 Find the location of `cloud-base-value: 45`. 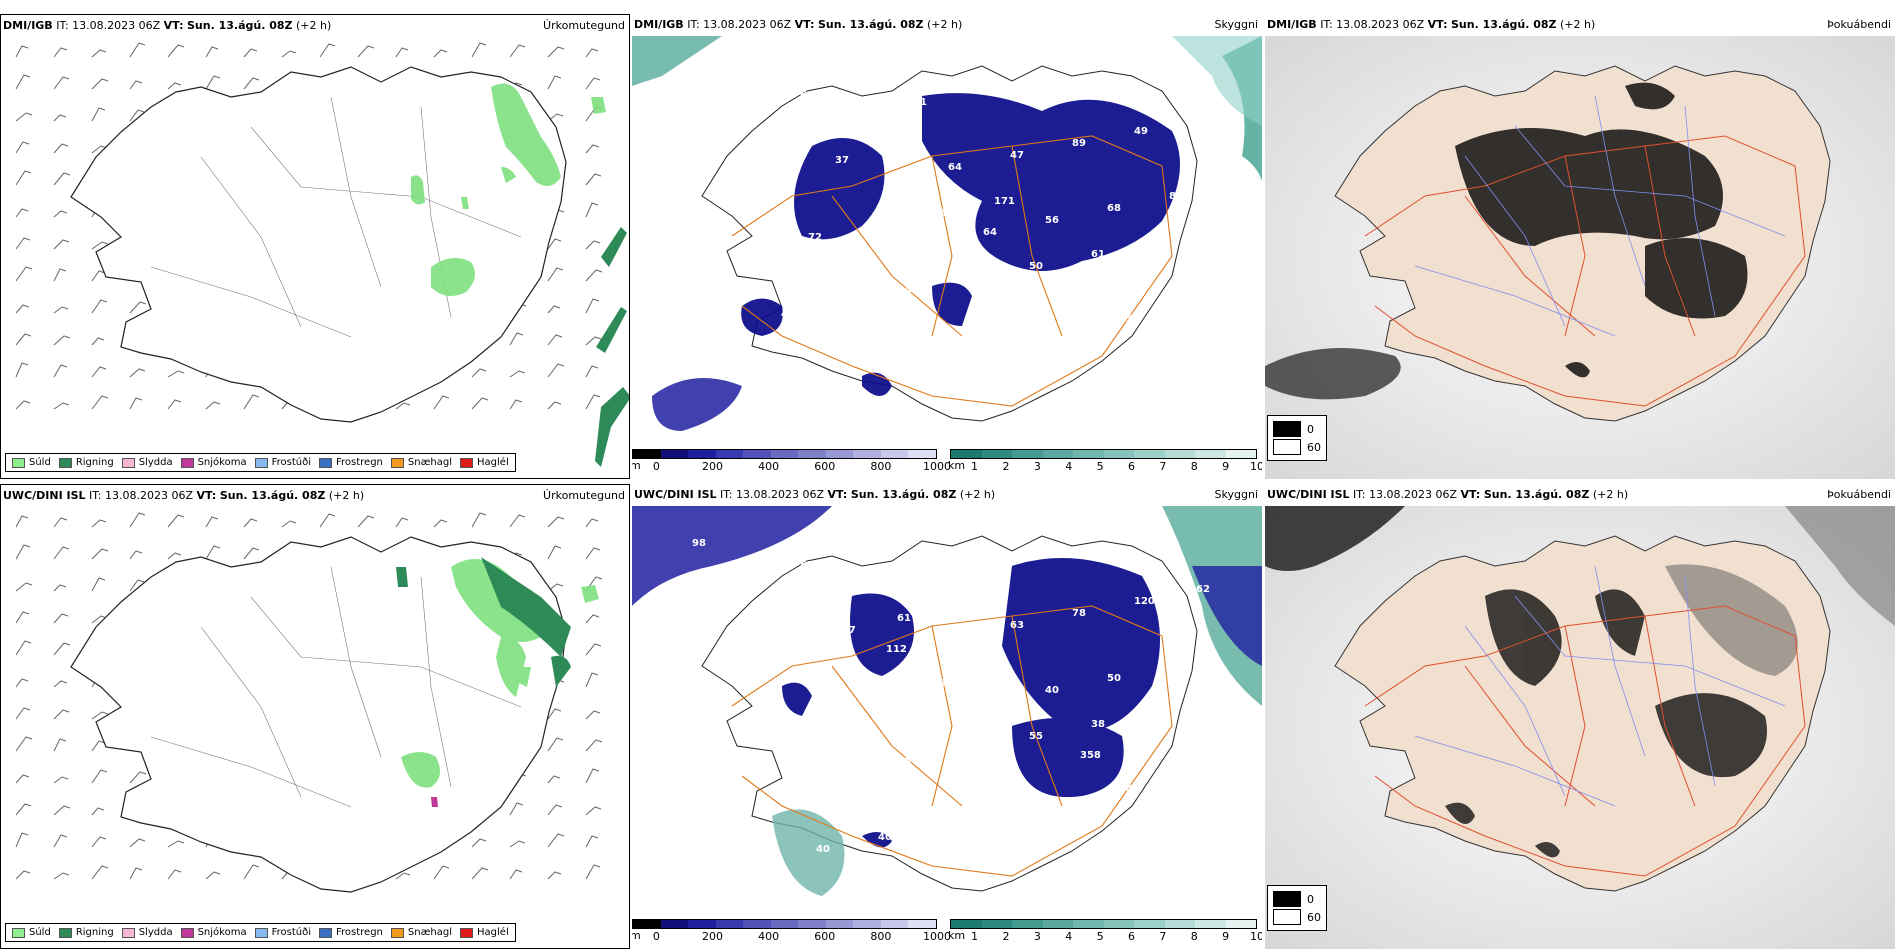

cloud-base-value: 45 is located at coordinates (1071, 331).